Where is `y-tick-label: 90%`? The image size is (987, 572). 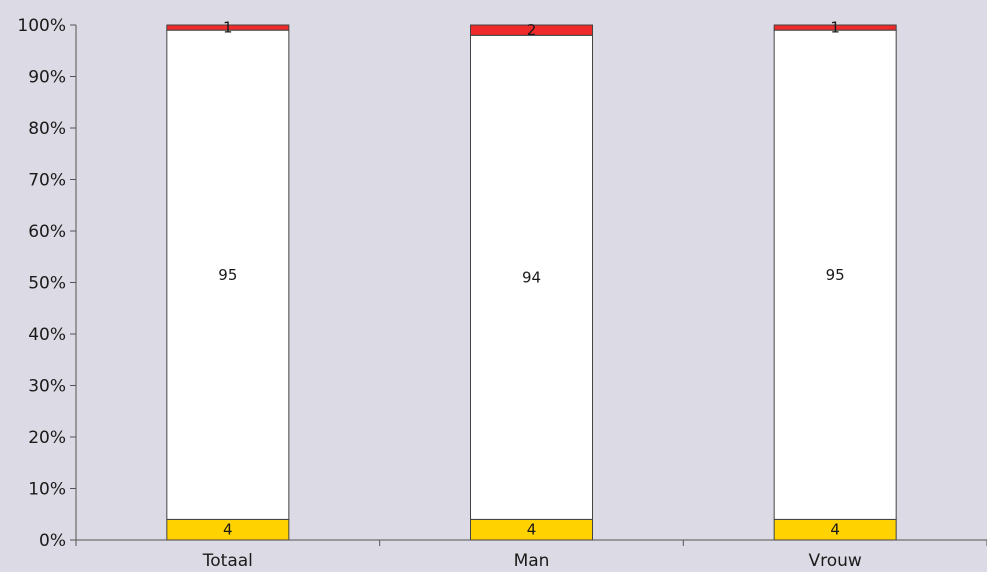 y-tick-label: 90% is located at coordinates (47, 78).